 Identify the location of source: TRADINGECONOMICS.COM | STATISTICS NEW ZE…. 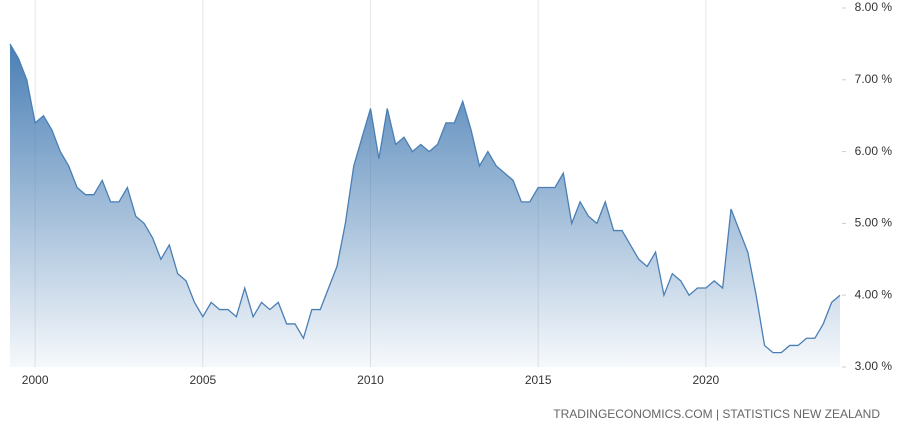
(716, 414).